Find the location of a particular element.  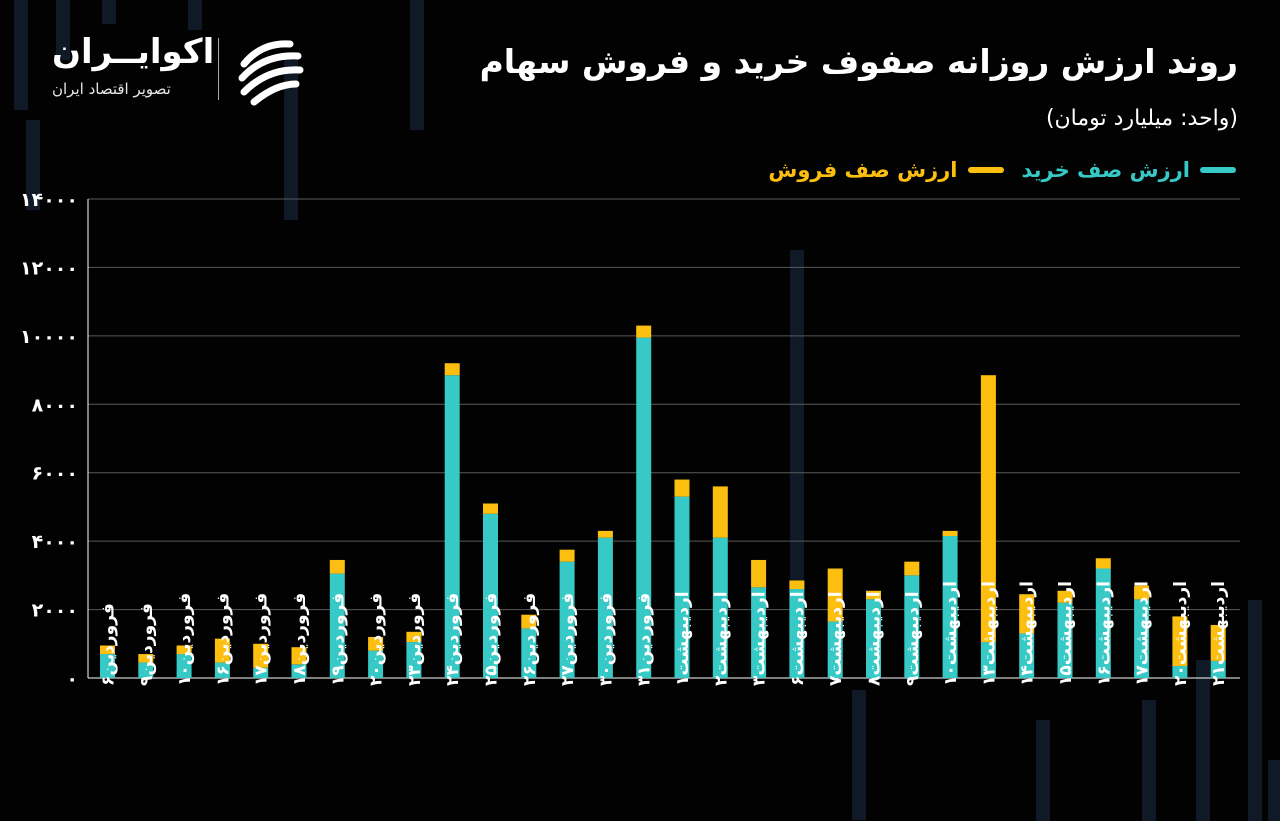

x-tick-label: فروردین۱۰ is located at coordinates (185, 639).